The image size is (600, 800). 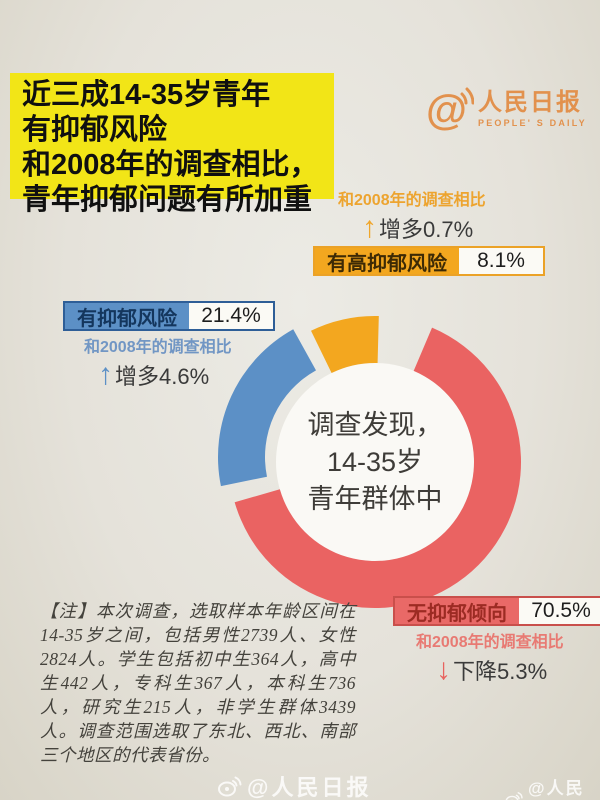 I want to click on headline-line-3: 和2008年的调查相比，, so click(x=170, y=165).